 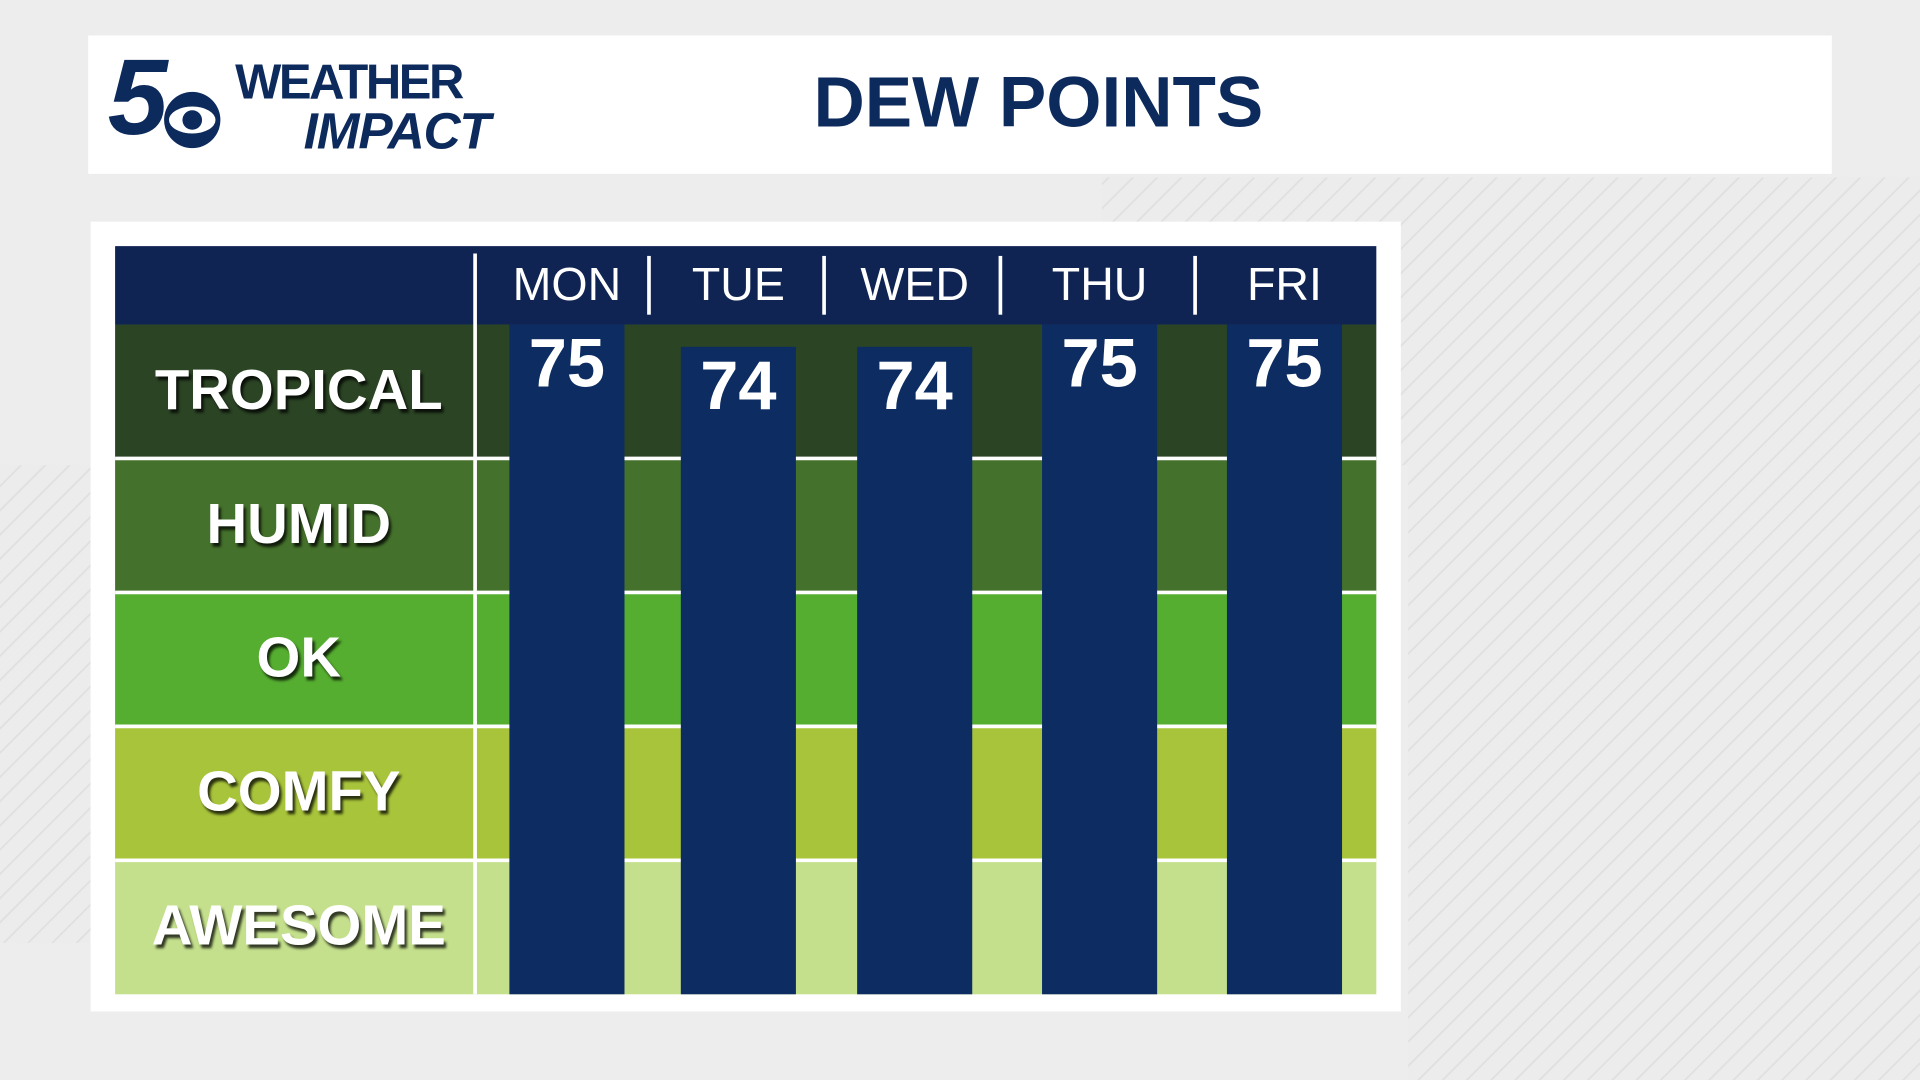 What do you see at coordinates (45, 704) in the screenshot?
I see `background-stripes` at bounding box center [45, 704].